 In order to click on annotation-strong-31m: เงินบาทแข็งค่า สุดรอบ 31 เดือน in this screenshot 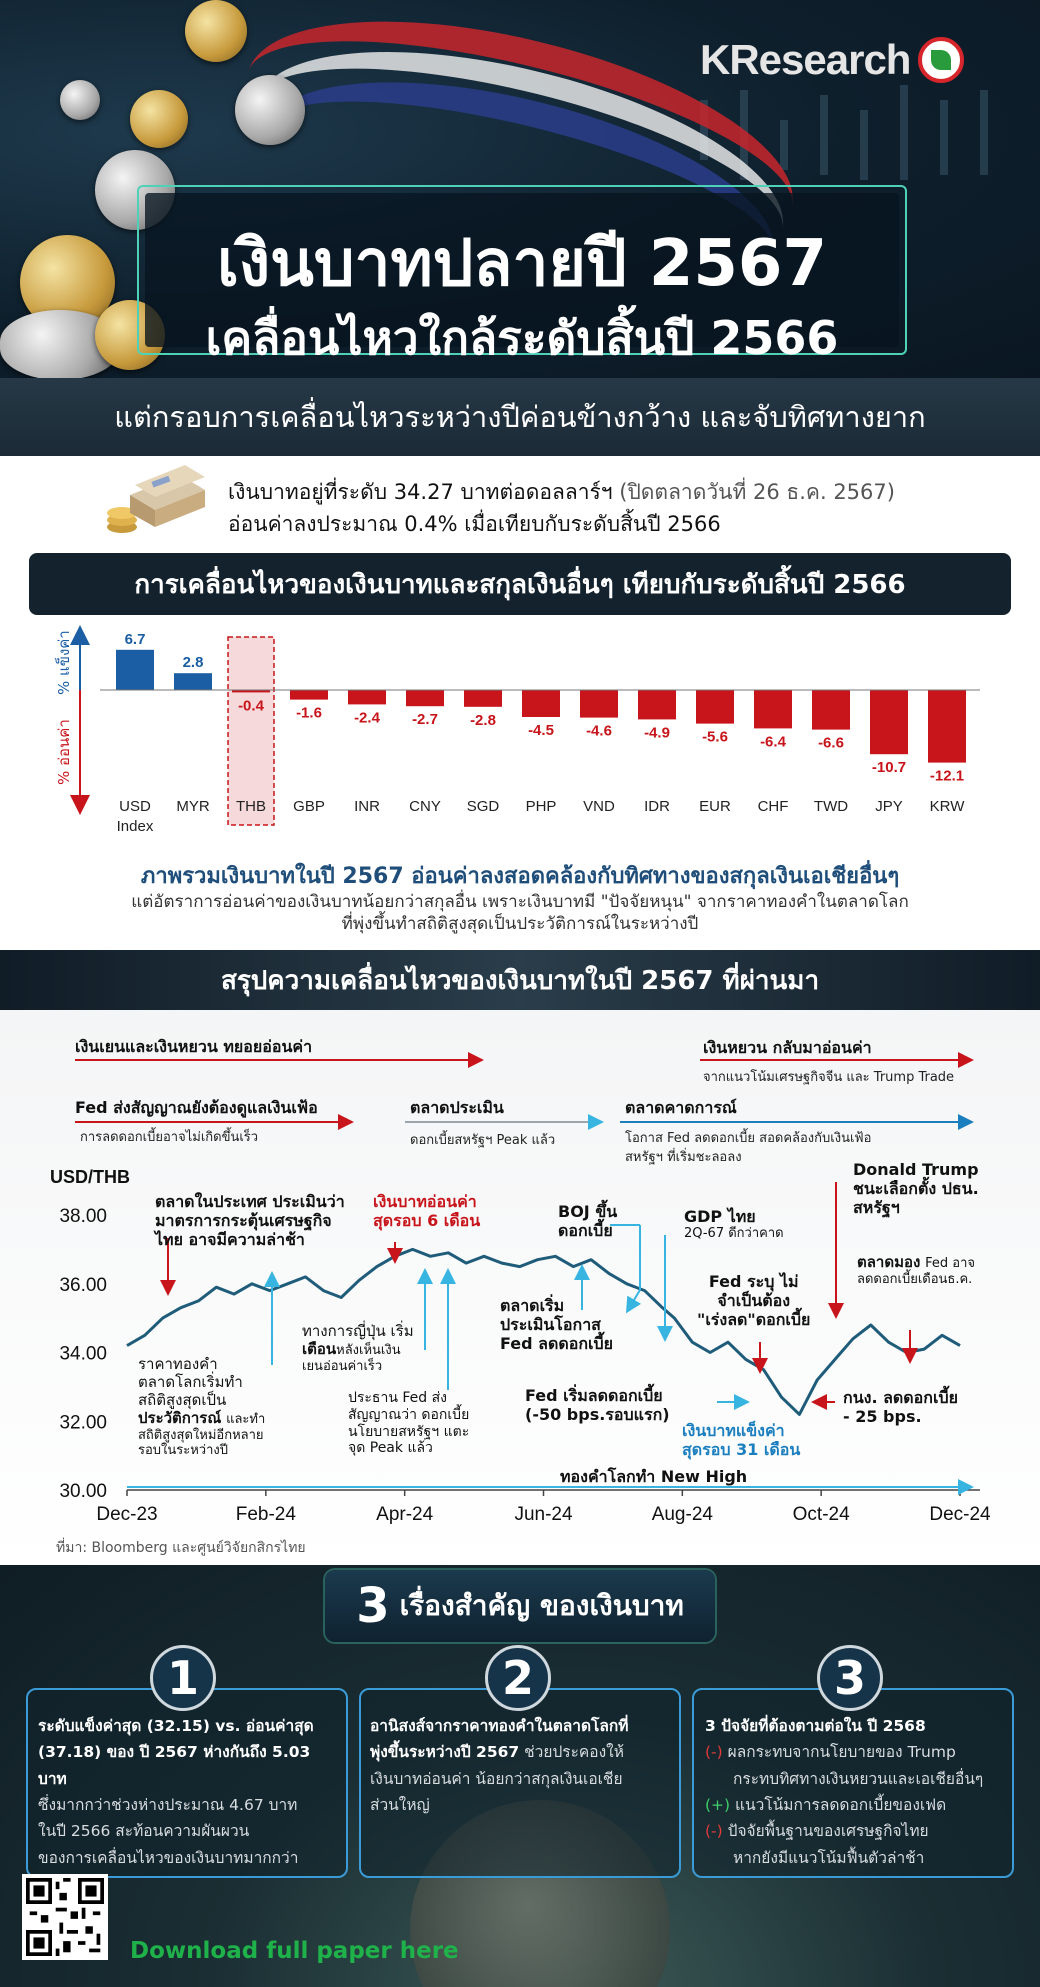, I will do `click(741, 1440)`.